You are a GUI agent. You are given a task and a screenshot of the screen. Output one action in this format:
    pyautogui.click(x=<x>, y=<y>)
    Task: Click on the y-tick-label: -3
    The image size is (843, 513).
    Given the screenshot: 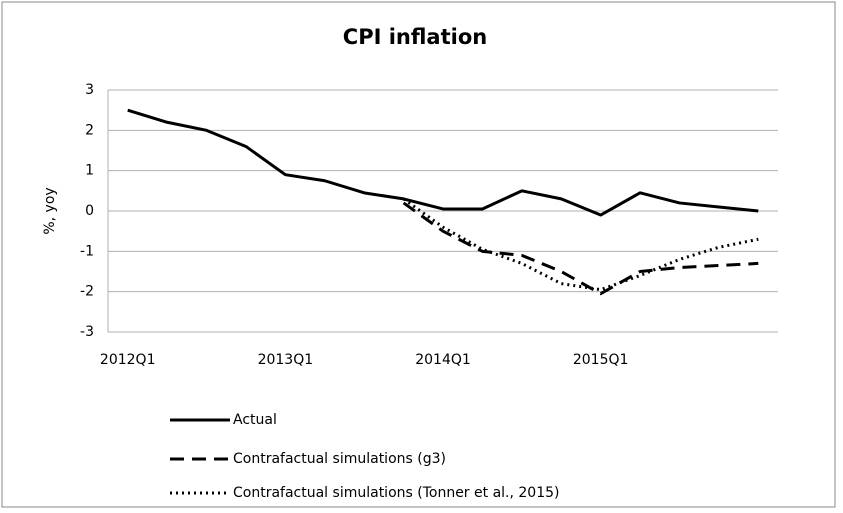 What is the action you would take?
    pyautogui.click(x=87, y=332)
    